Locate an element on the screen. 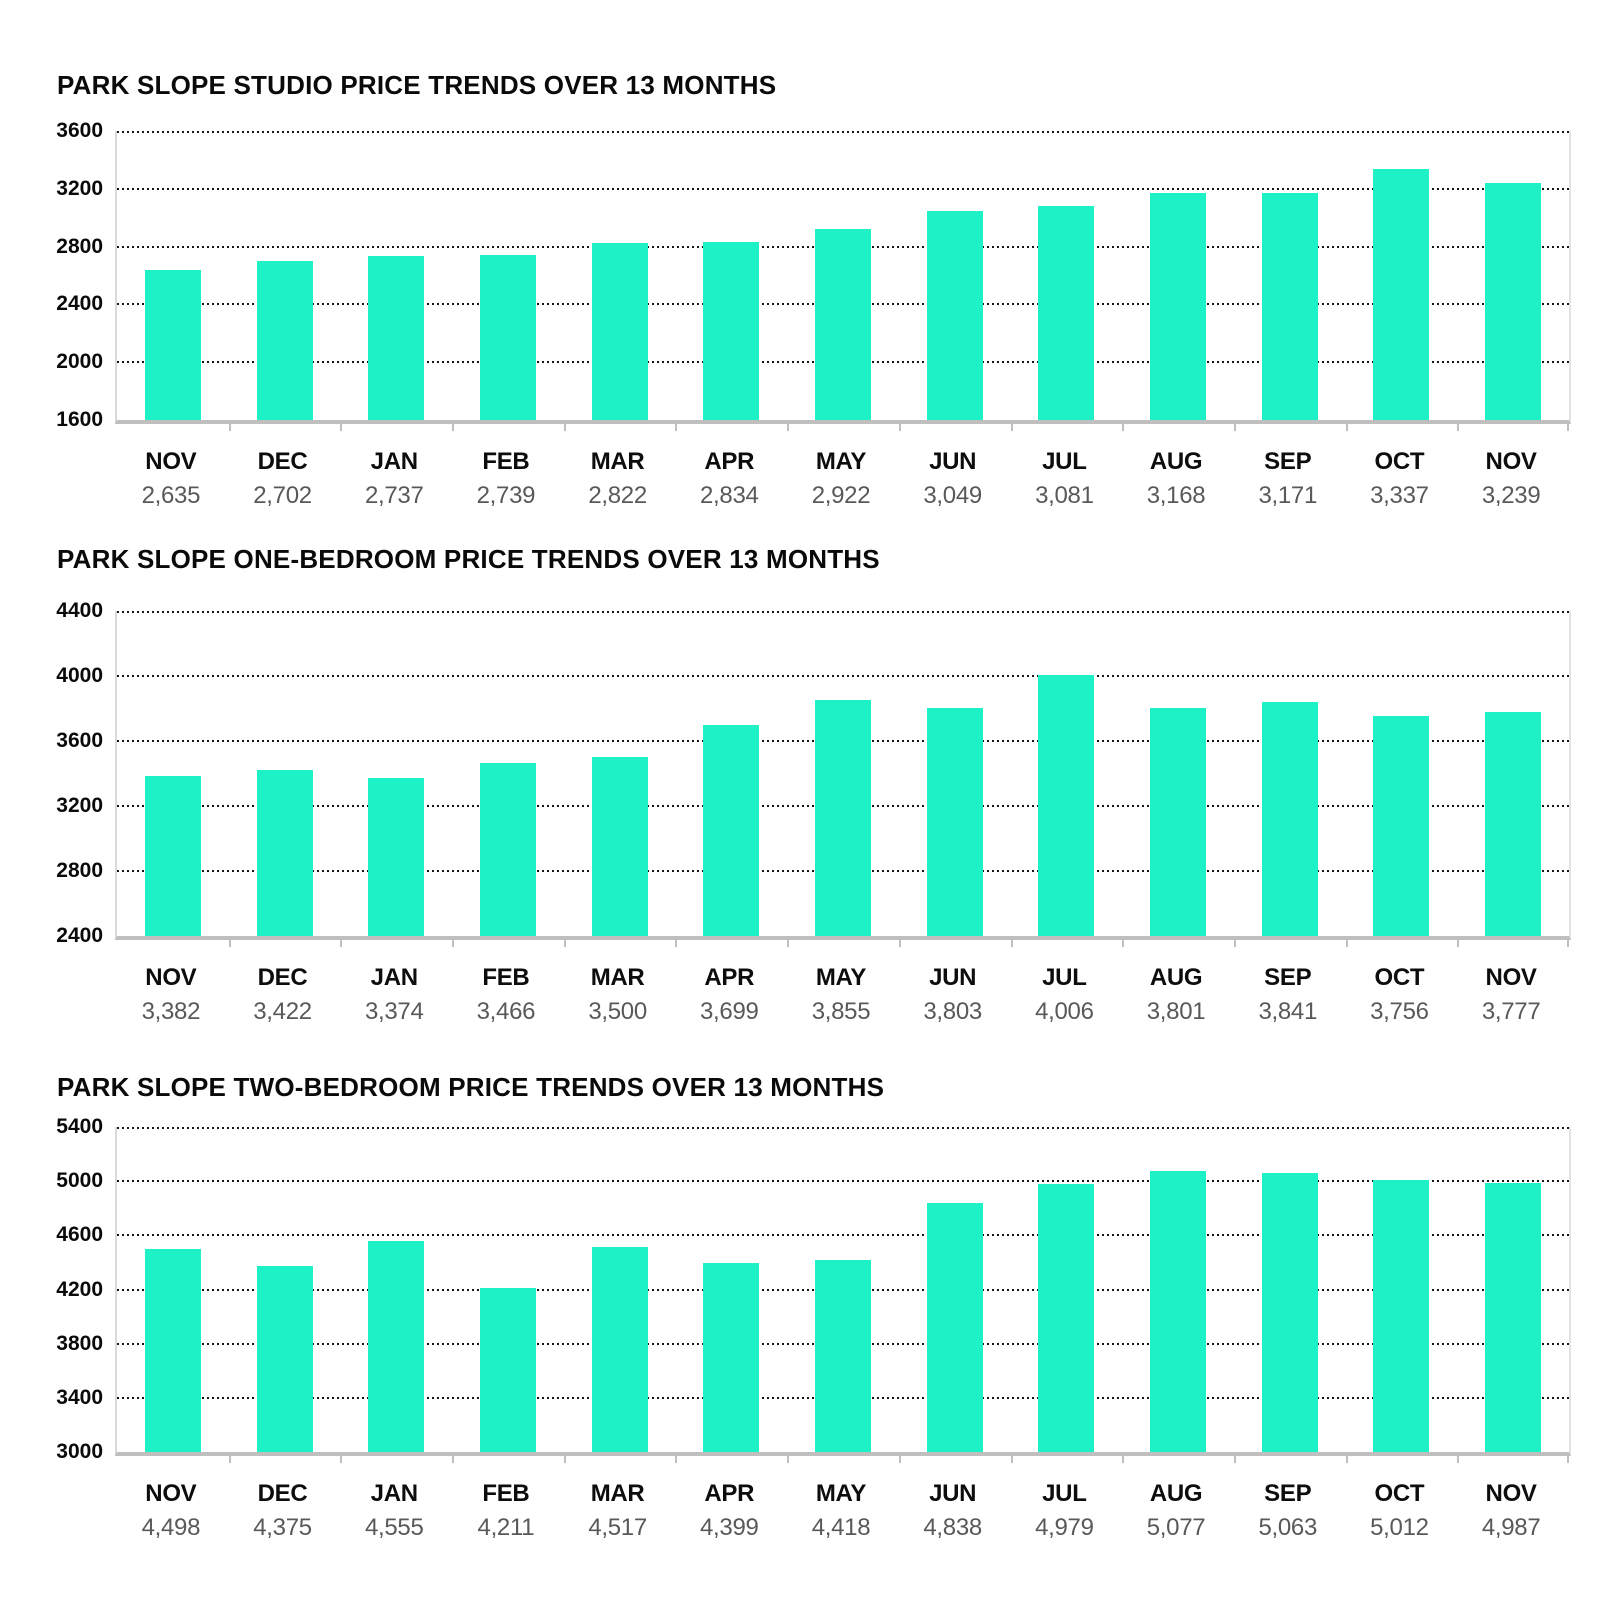 Image resolution: width=1600 pixels, height=1611 pixels. value-label: 3,239 is located at coordinates (1511, 495).